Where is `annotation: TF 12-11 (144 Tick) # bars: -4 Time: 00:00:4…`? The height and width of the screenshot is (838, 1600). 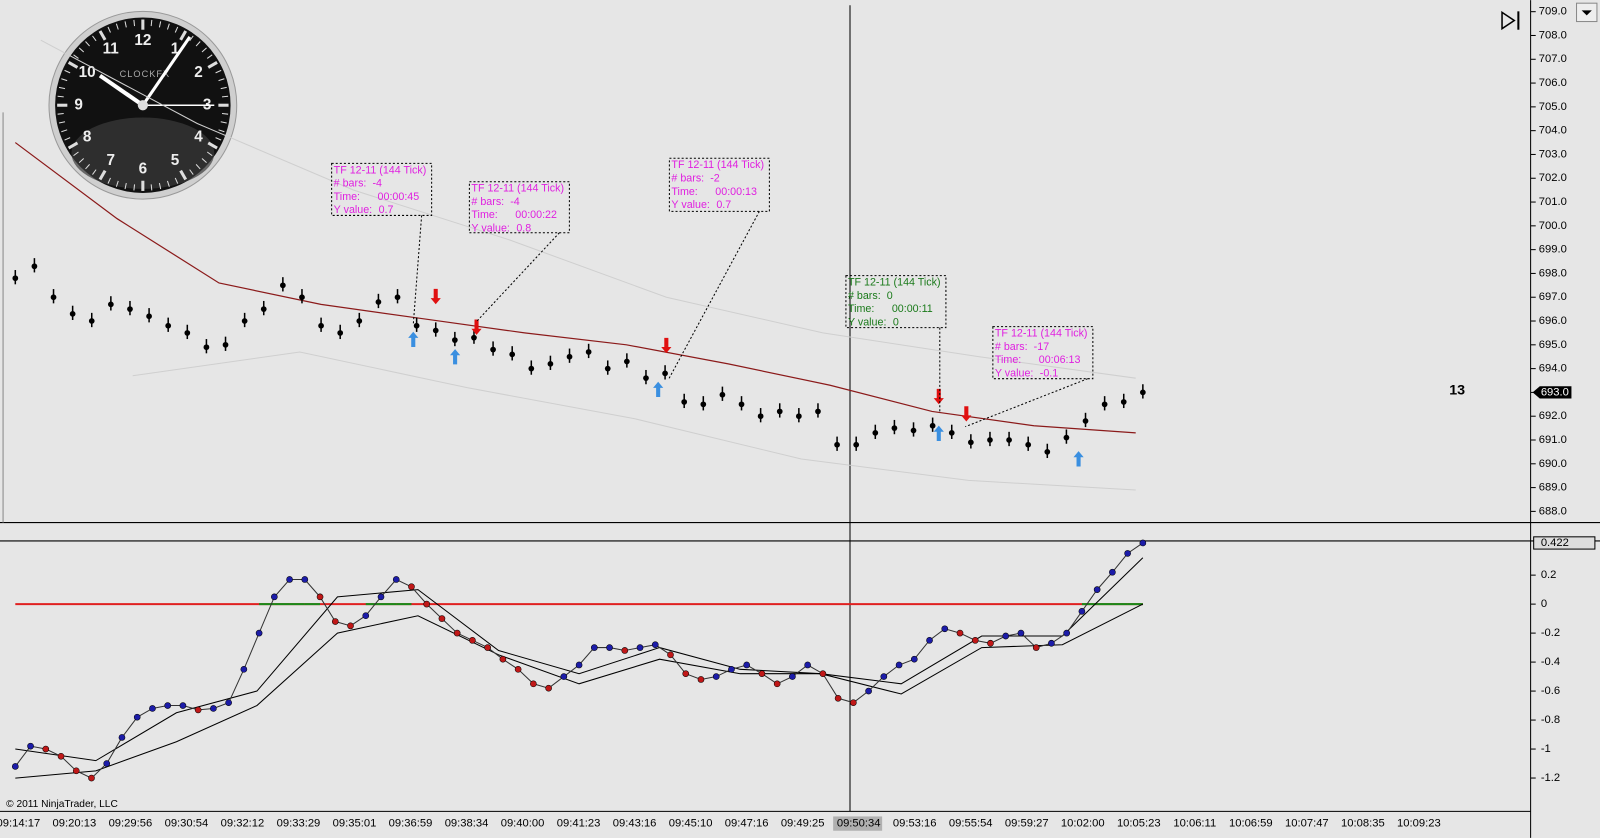 annotation: TF 12-11 (144 Tick) # bars: -4 Time: 00:00:4… is located at coordinates (382, 243).